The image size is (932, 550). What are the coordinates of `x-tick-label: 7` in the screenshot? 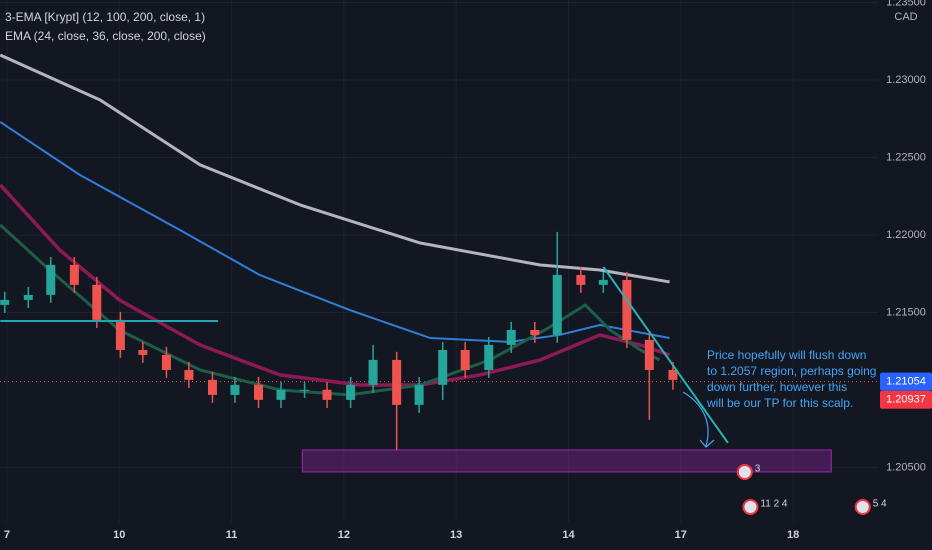 It's located at (7, 535).